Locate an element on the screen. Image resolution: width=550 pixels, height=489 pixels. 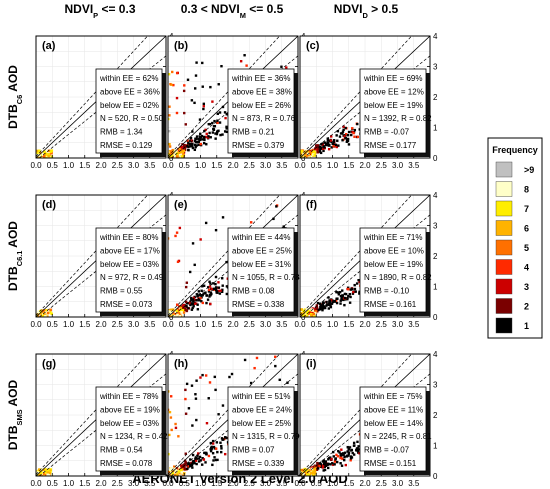
panel-letter: (h) is located at coordinates (181, 364).